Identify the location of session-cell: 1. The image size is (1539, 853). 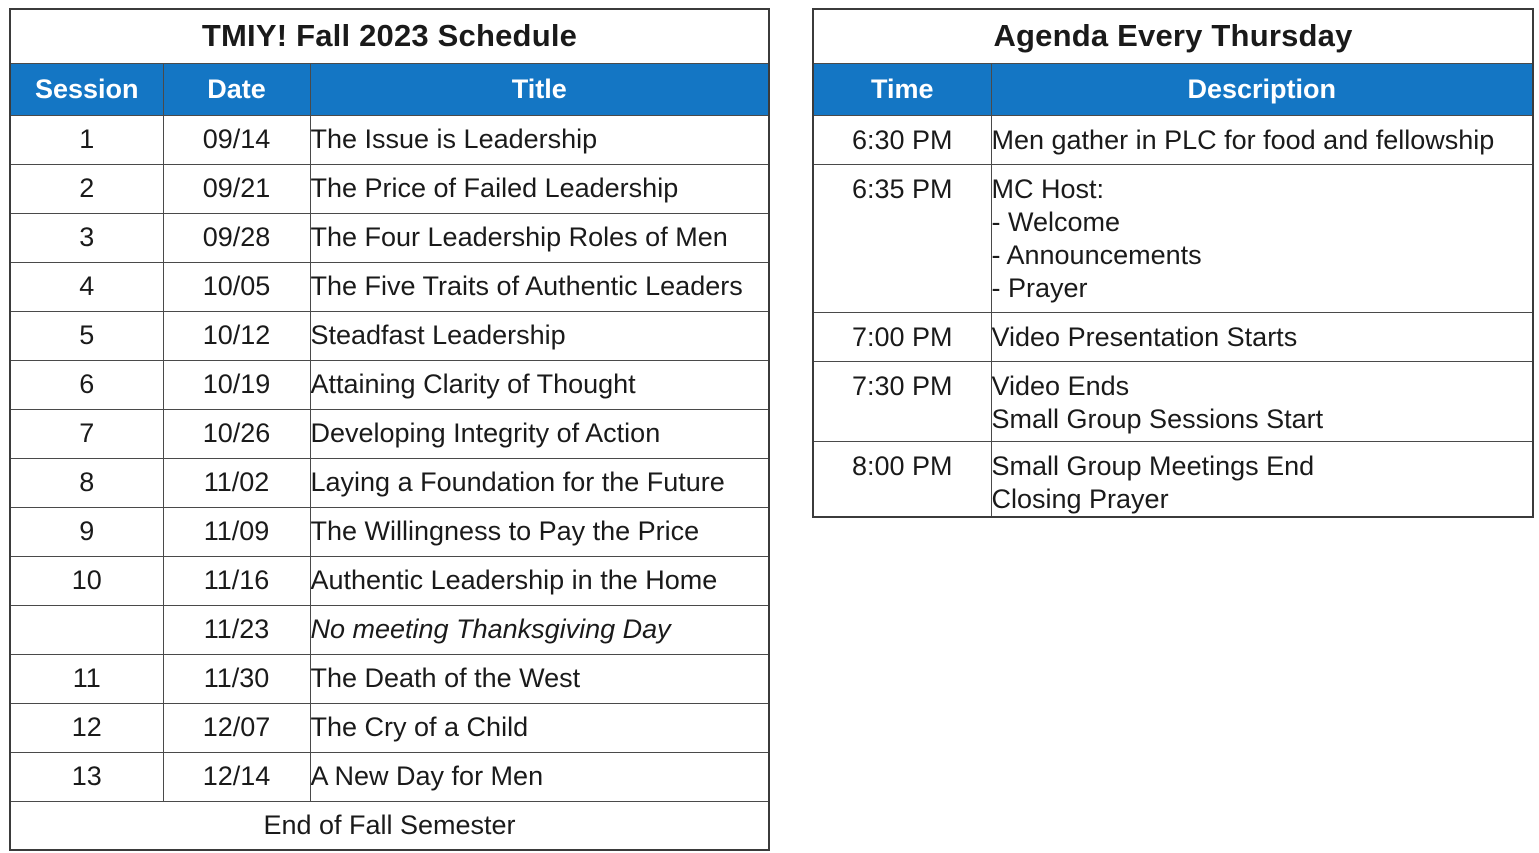
(86, 139).